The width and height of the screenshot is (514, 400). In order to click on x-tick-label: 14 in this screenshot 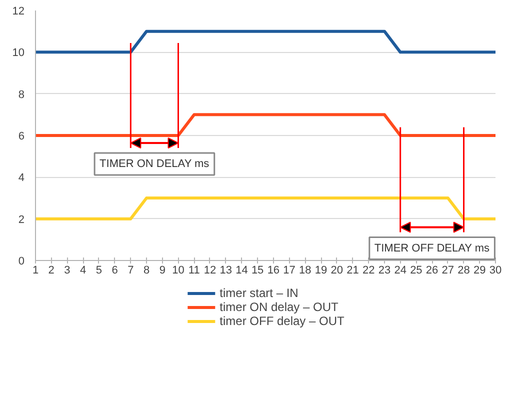, I will do `click(242, 270)`.